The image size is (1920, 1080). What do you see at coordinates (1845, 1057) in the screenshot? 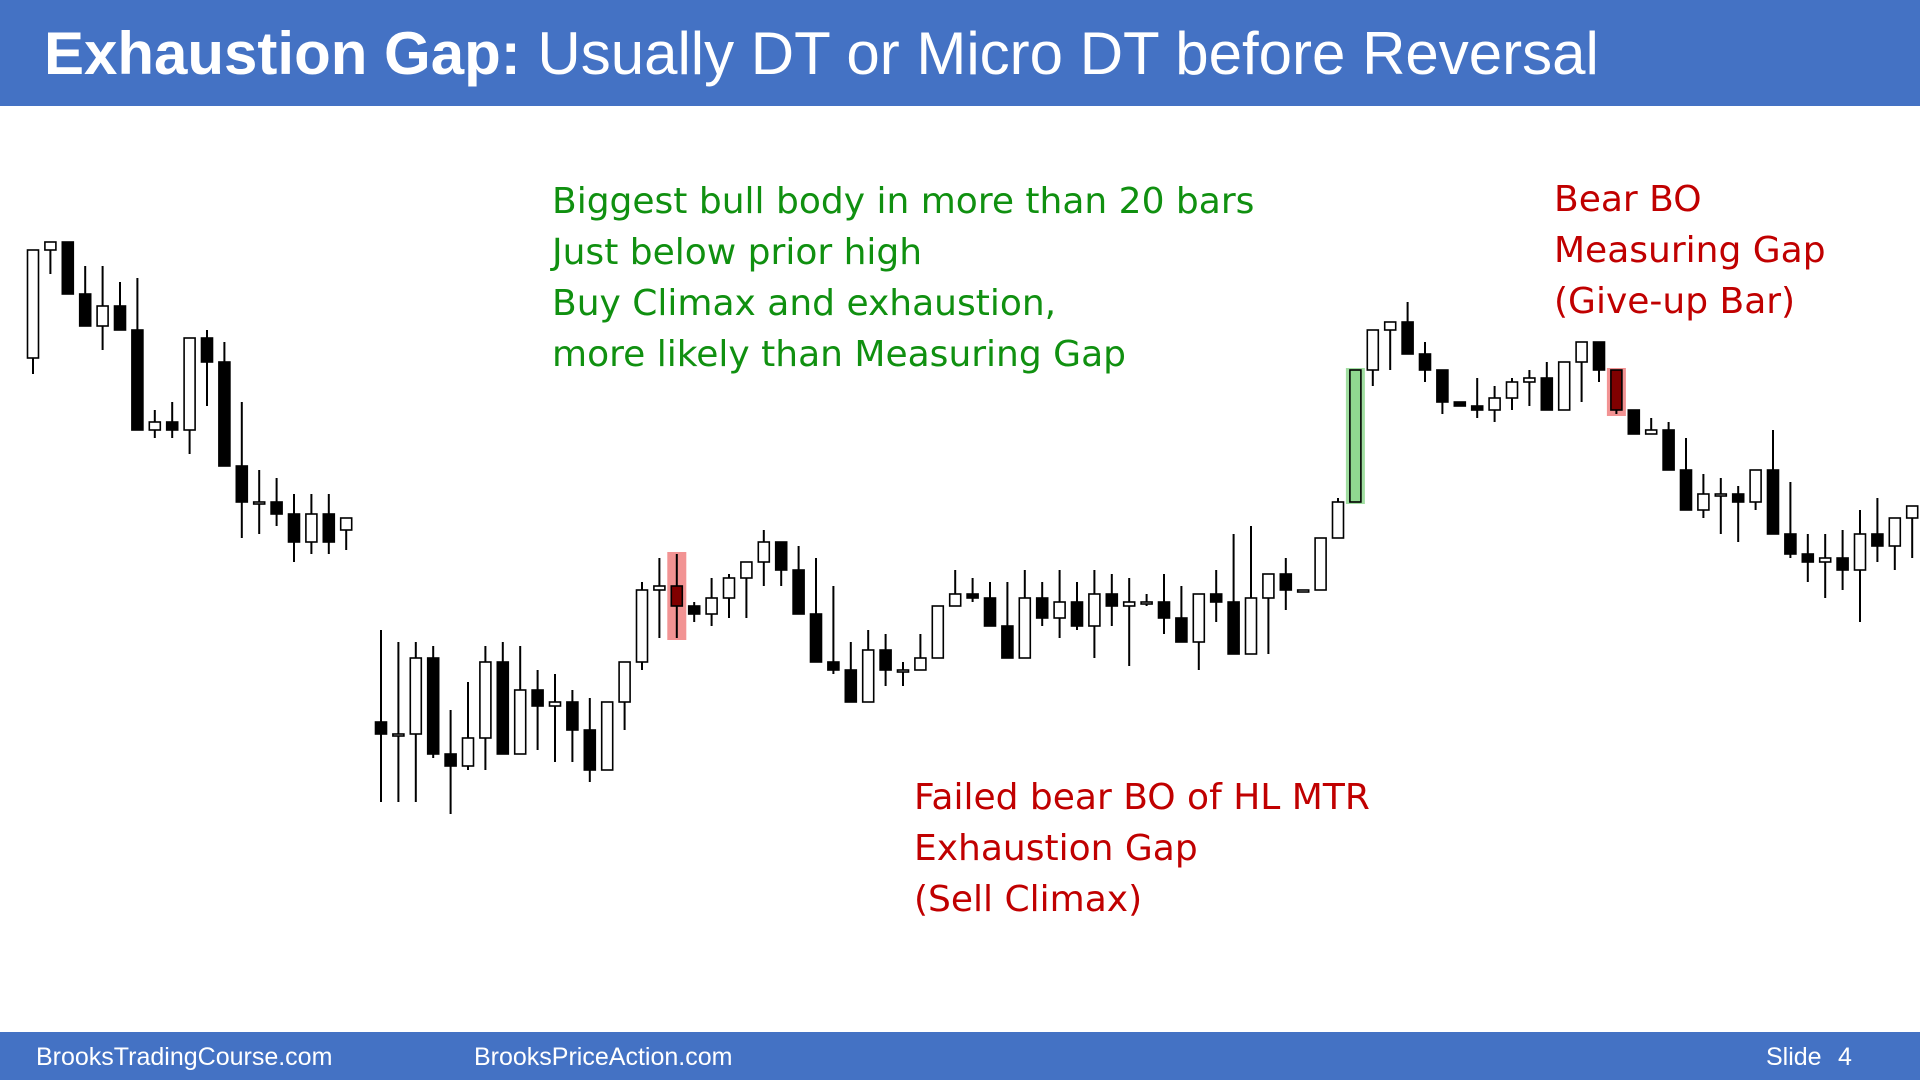
I see `footer-slide-number: 4` at bounding box center [1845, 1057].